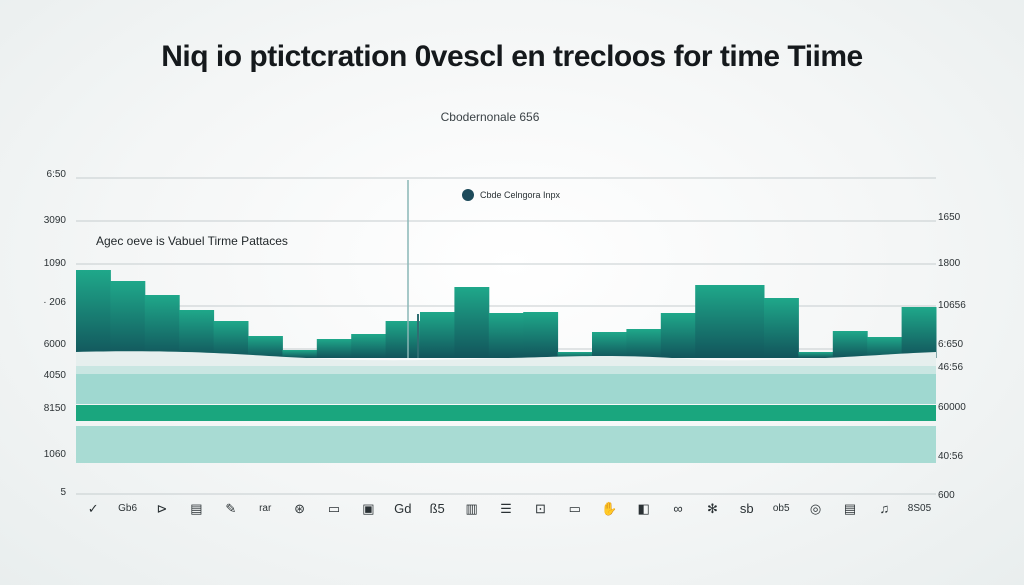 The width and height of the screenshot is (1024, 585). What do you see at coordinates (643, 508) in the screenshot?
I see `phone-icon: ◧` at bounding box center [643, 508].